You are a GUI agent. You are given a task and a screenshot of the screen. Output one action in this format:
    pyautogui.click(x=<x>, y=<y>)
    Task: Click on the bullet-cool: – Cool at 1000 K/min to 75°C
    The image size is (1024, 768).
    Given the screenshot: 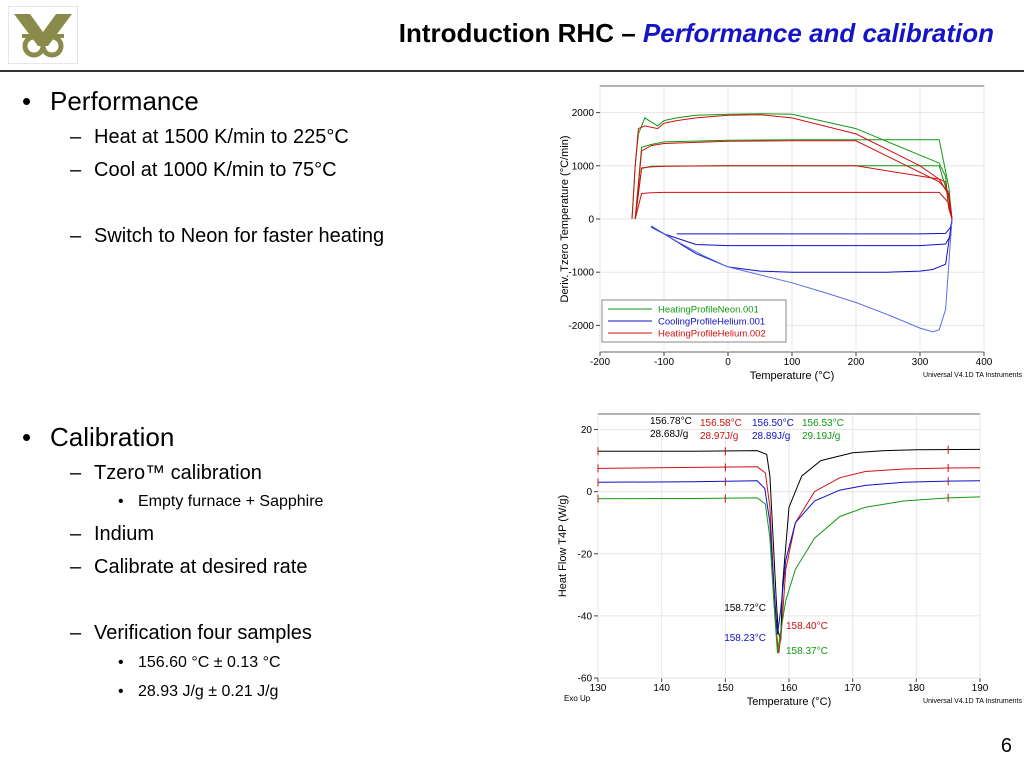 What is the action you would take?
    pyautogui.click(x=203, y=170)
    